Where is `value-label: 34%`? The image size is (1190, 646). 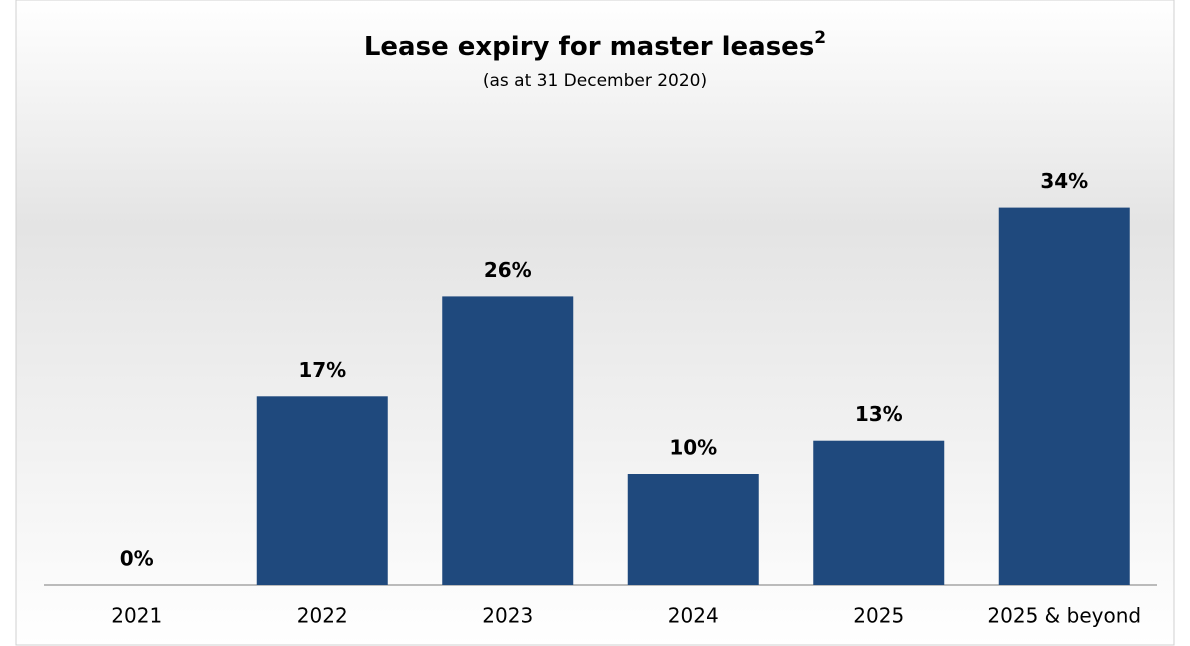
value-label: 34% is located at coordinates (1064, 181).